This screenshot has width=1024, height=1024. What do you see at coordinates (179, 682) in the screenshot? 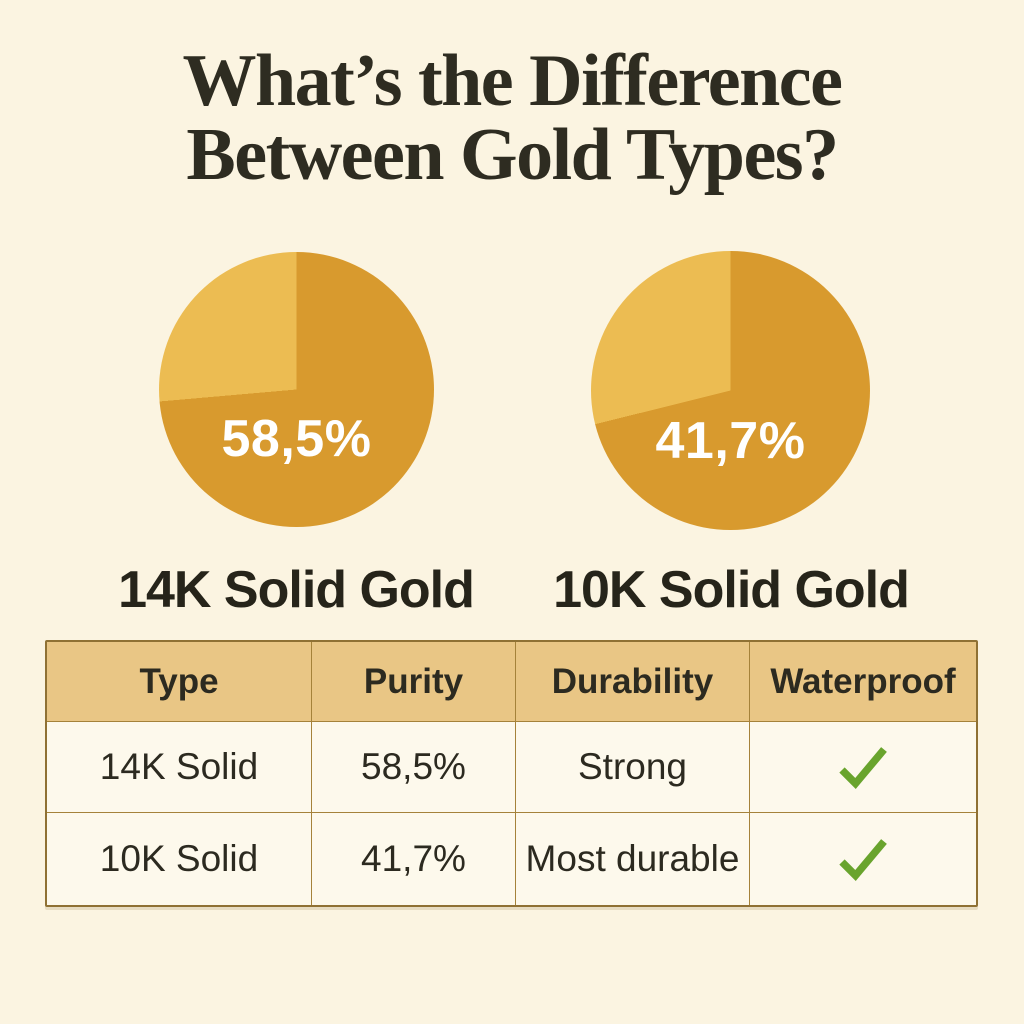
I see `table-header-type: Type` at bounding box center [179, 682].